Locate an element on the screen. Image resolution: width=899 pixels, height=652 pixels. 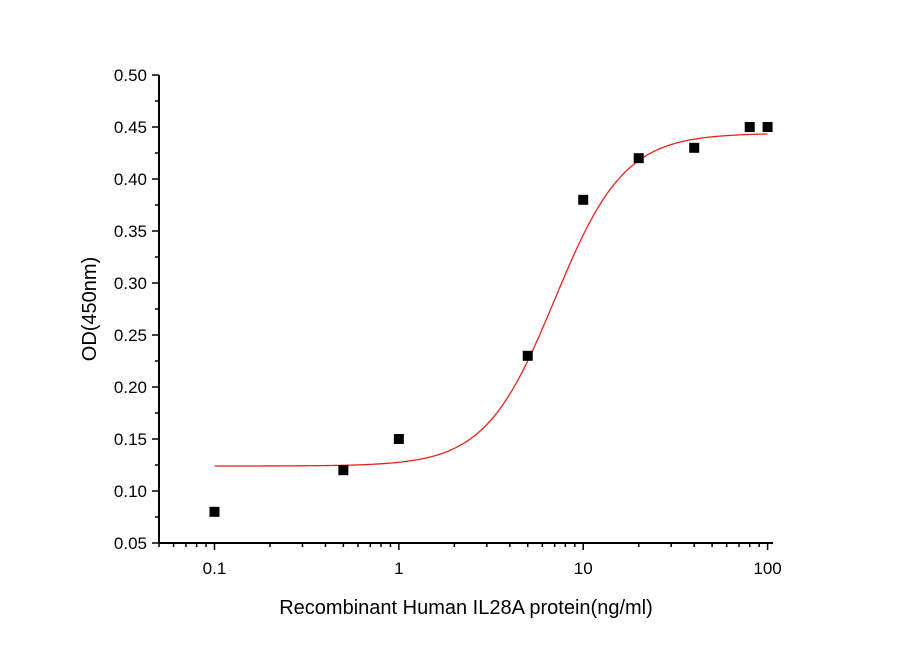
y-axis-title: OD(450nm) is located at coordinates (90, 309).